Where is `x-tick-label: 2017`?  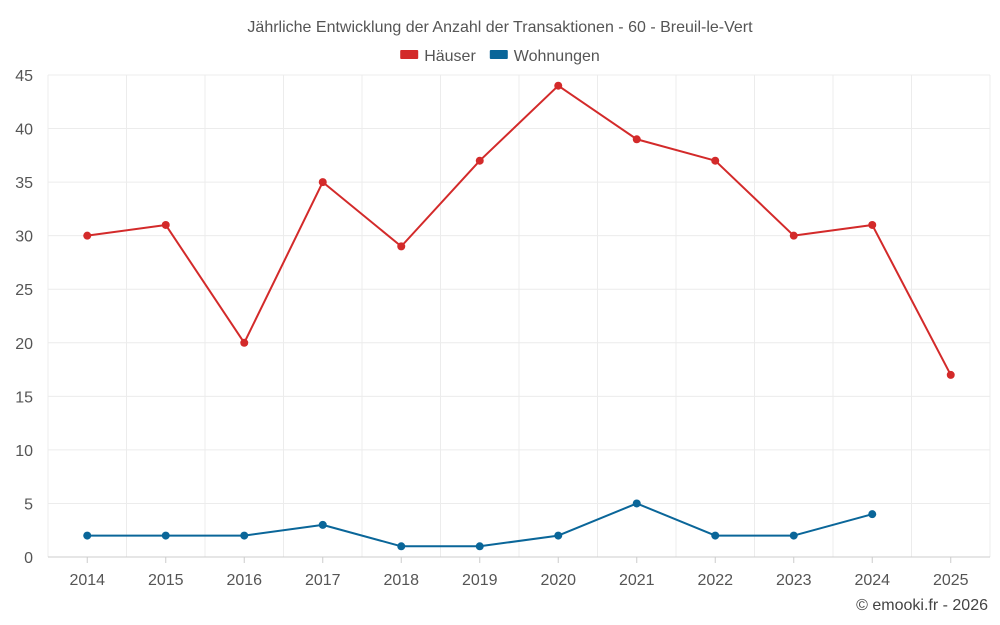 x-tick-label: 2017 is located at coordinates (323, 580).